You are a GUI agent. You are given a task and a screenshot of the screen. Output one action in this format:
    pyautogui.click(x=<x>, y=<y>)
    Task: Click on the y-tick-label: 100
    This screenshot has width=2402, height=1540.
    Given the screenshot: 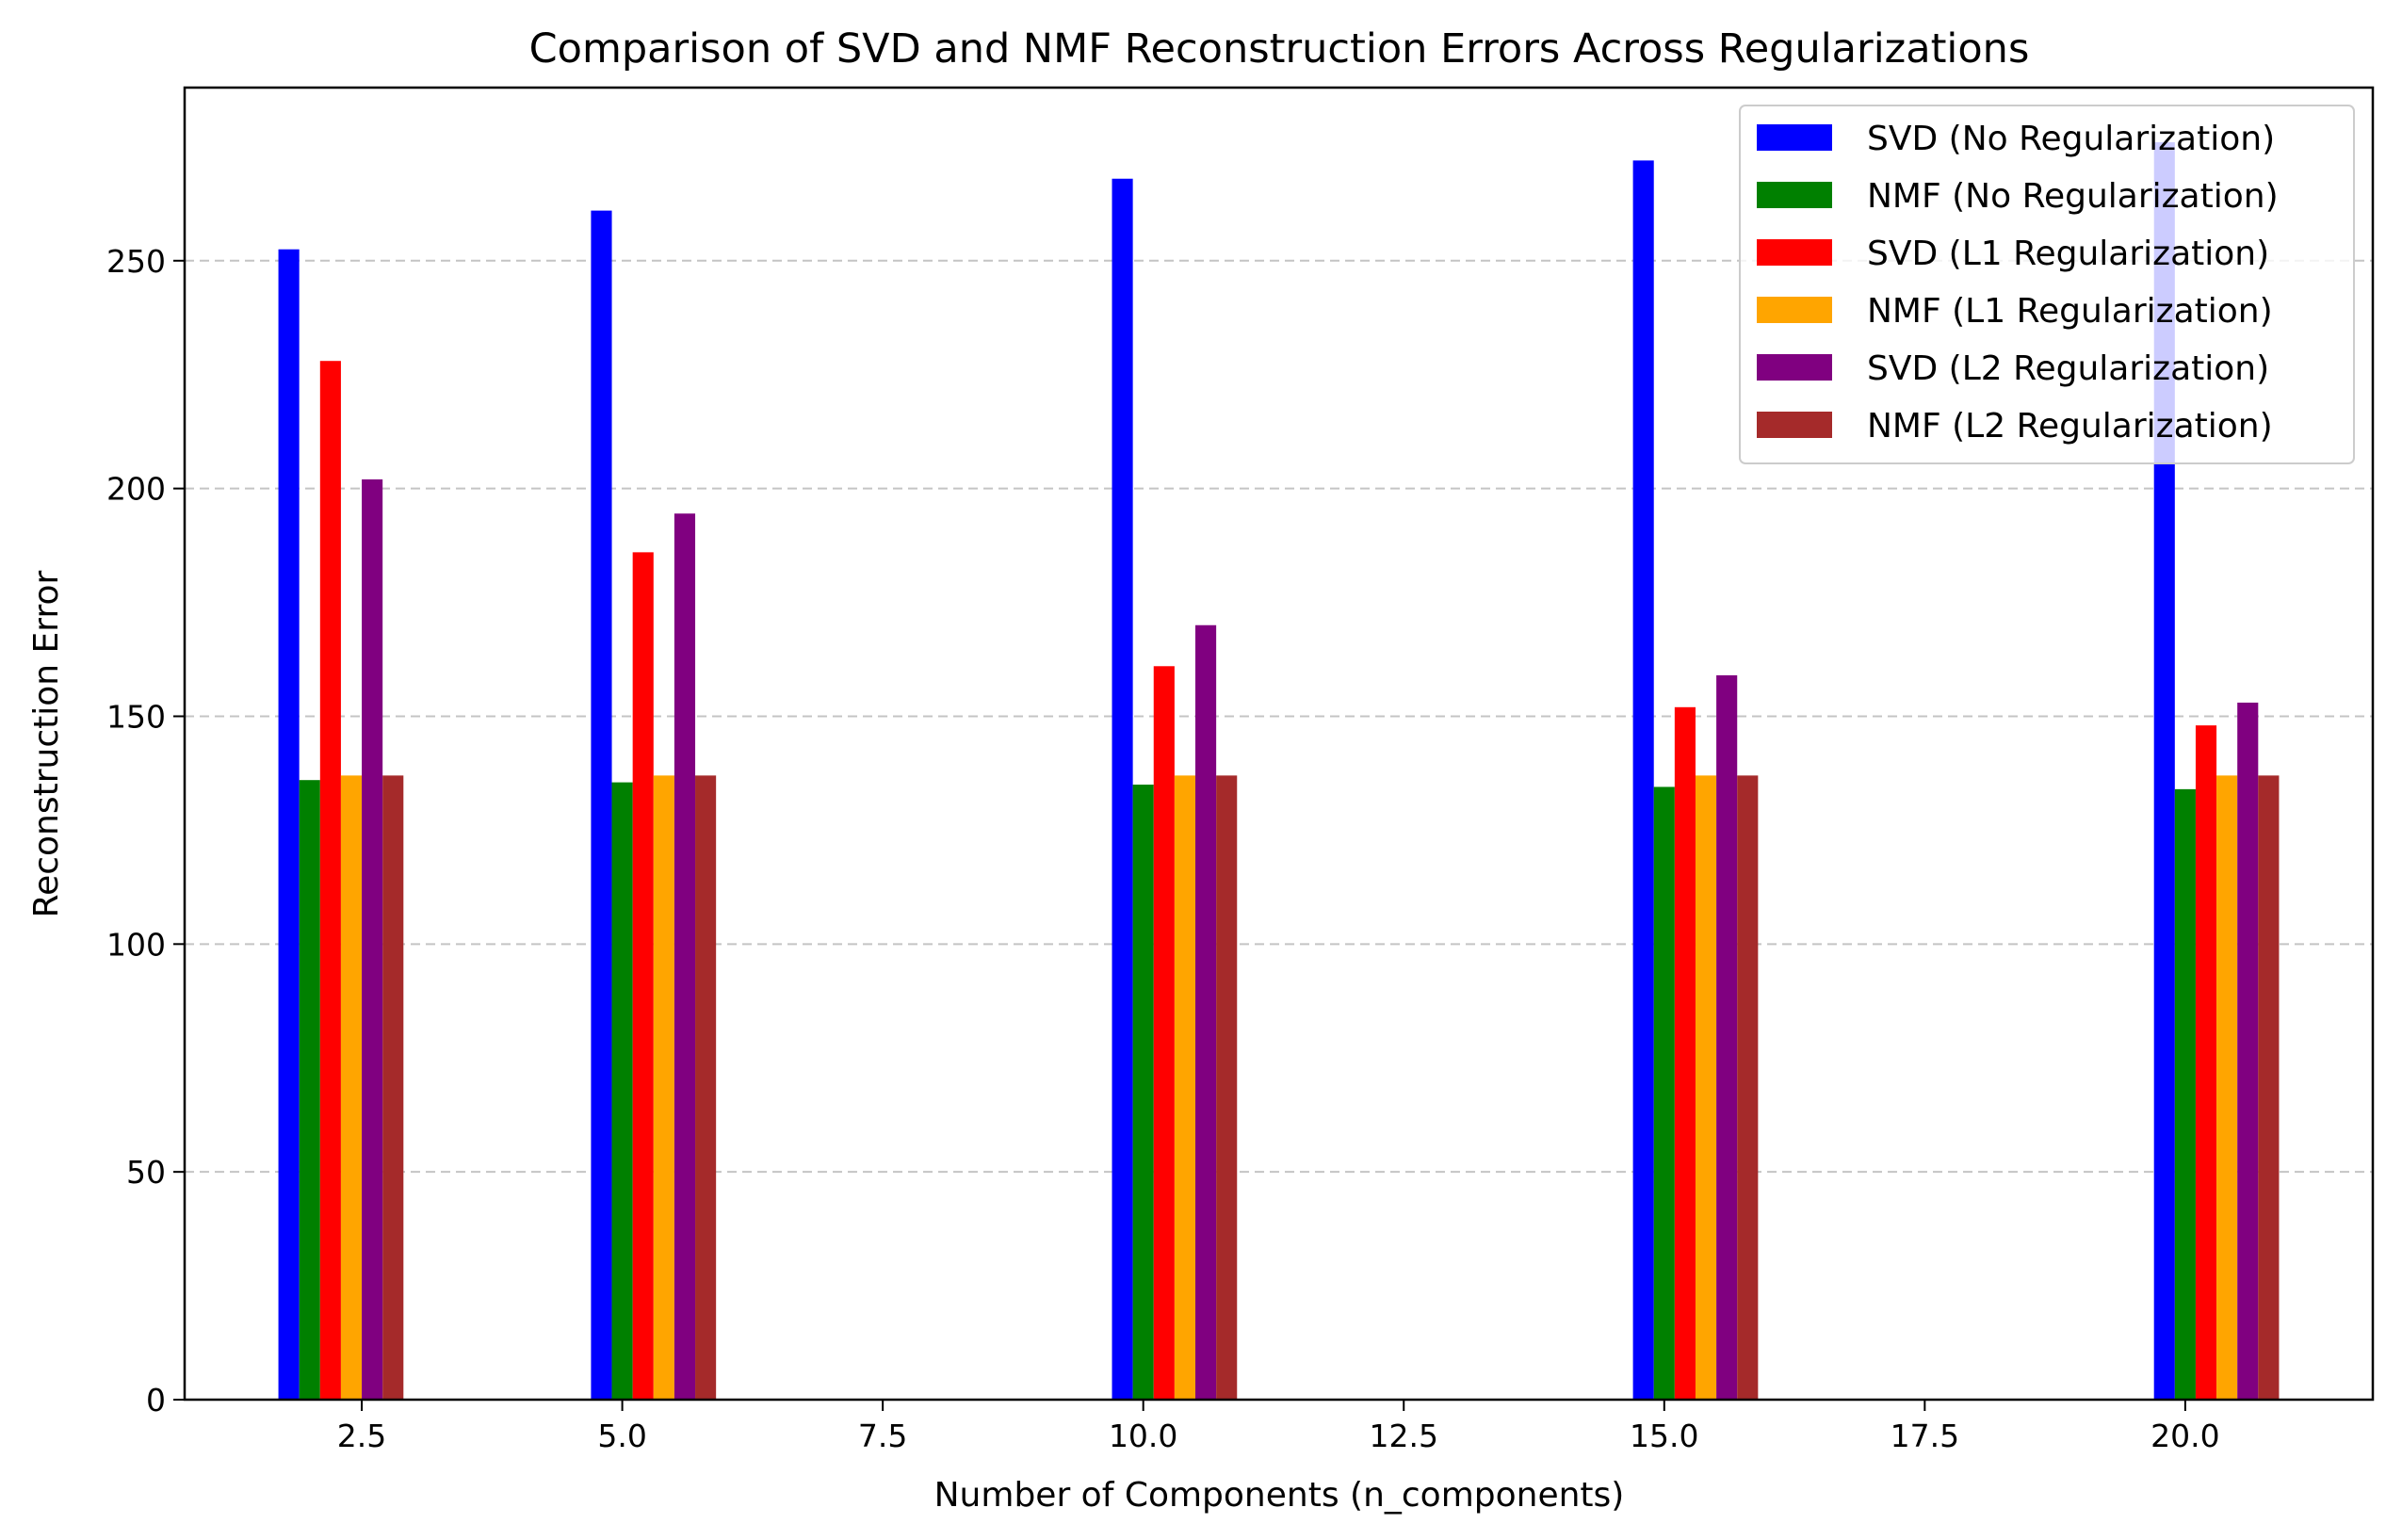 What is the action you would take?
    pyautogui.click(x=136, y=945)
    